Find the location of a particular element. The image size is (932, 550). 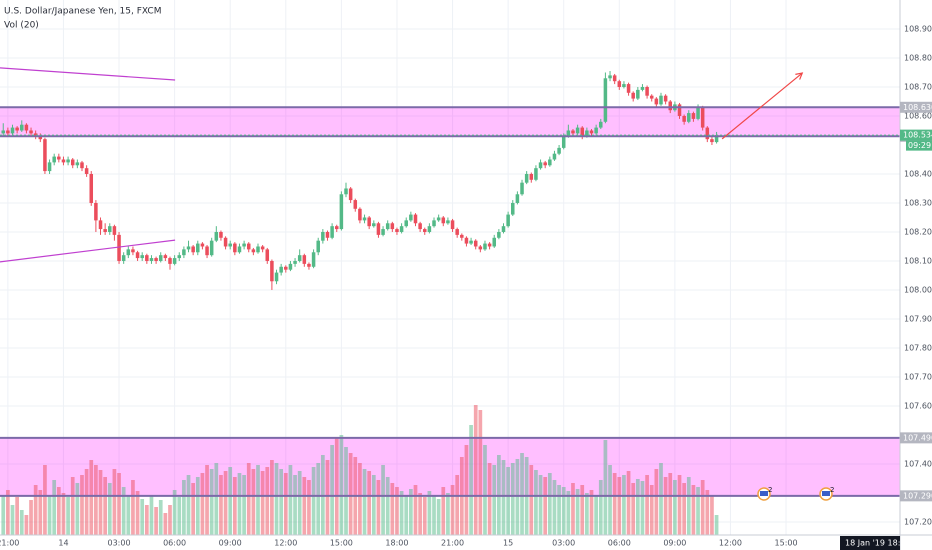

zone-fill is located at coordinates (450, 466).